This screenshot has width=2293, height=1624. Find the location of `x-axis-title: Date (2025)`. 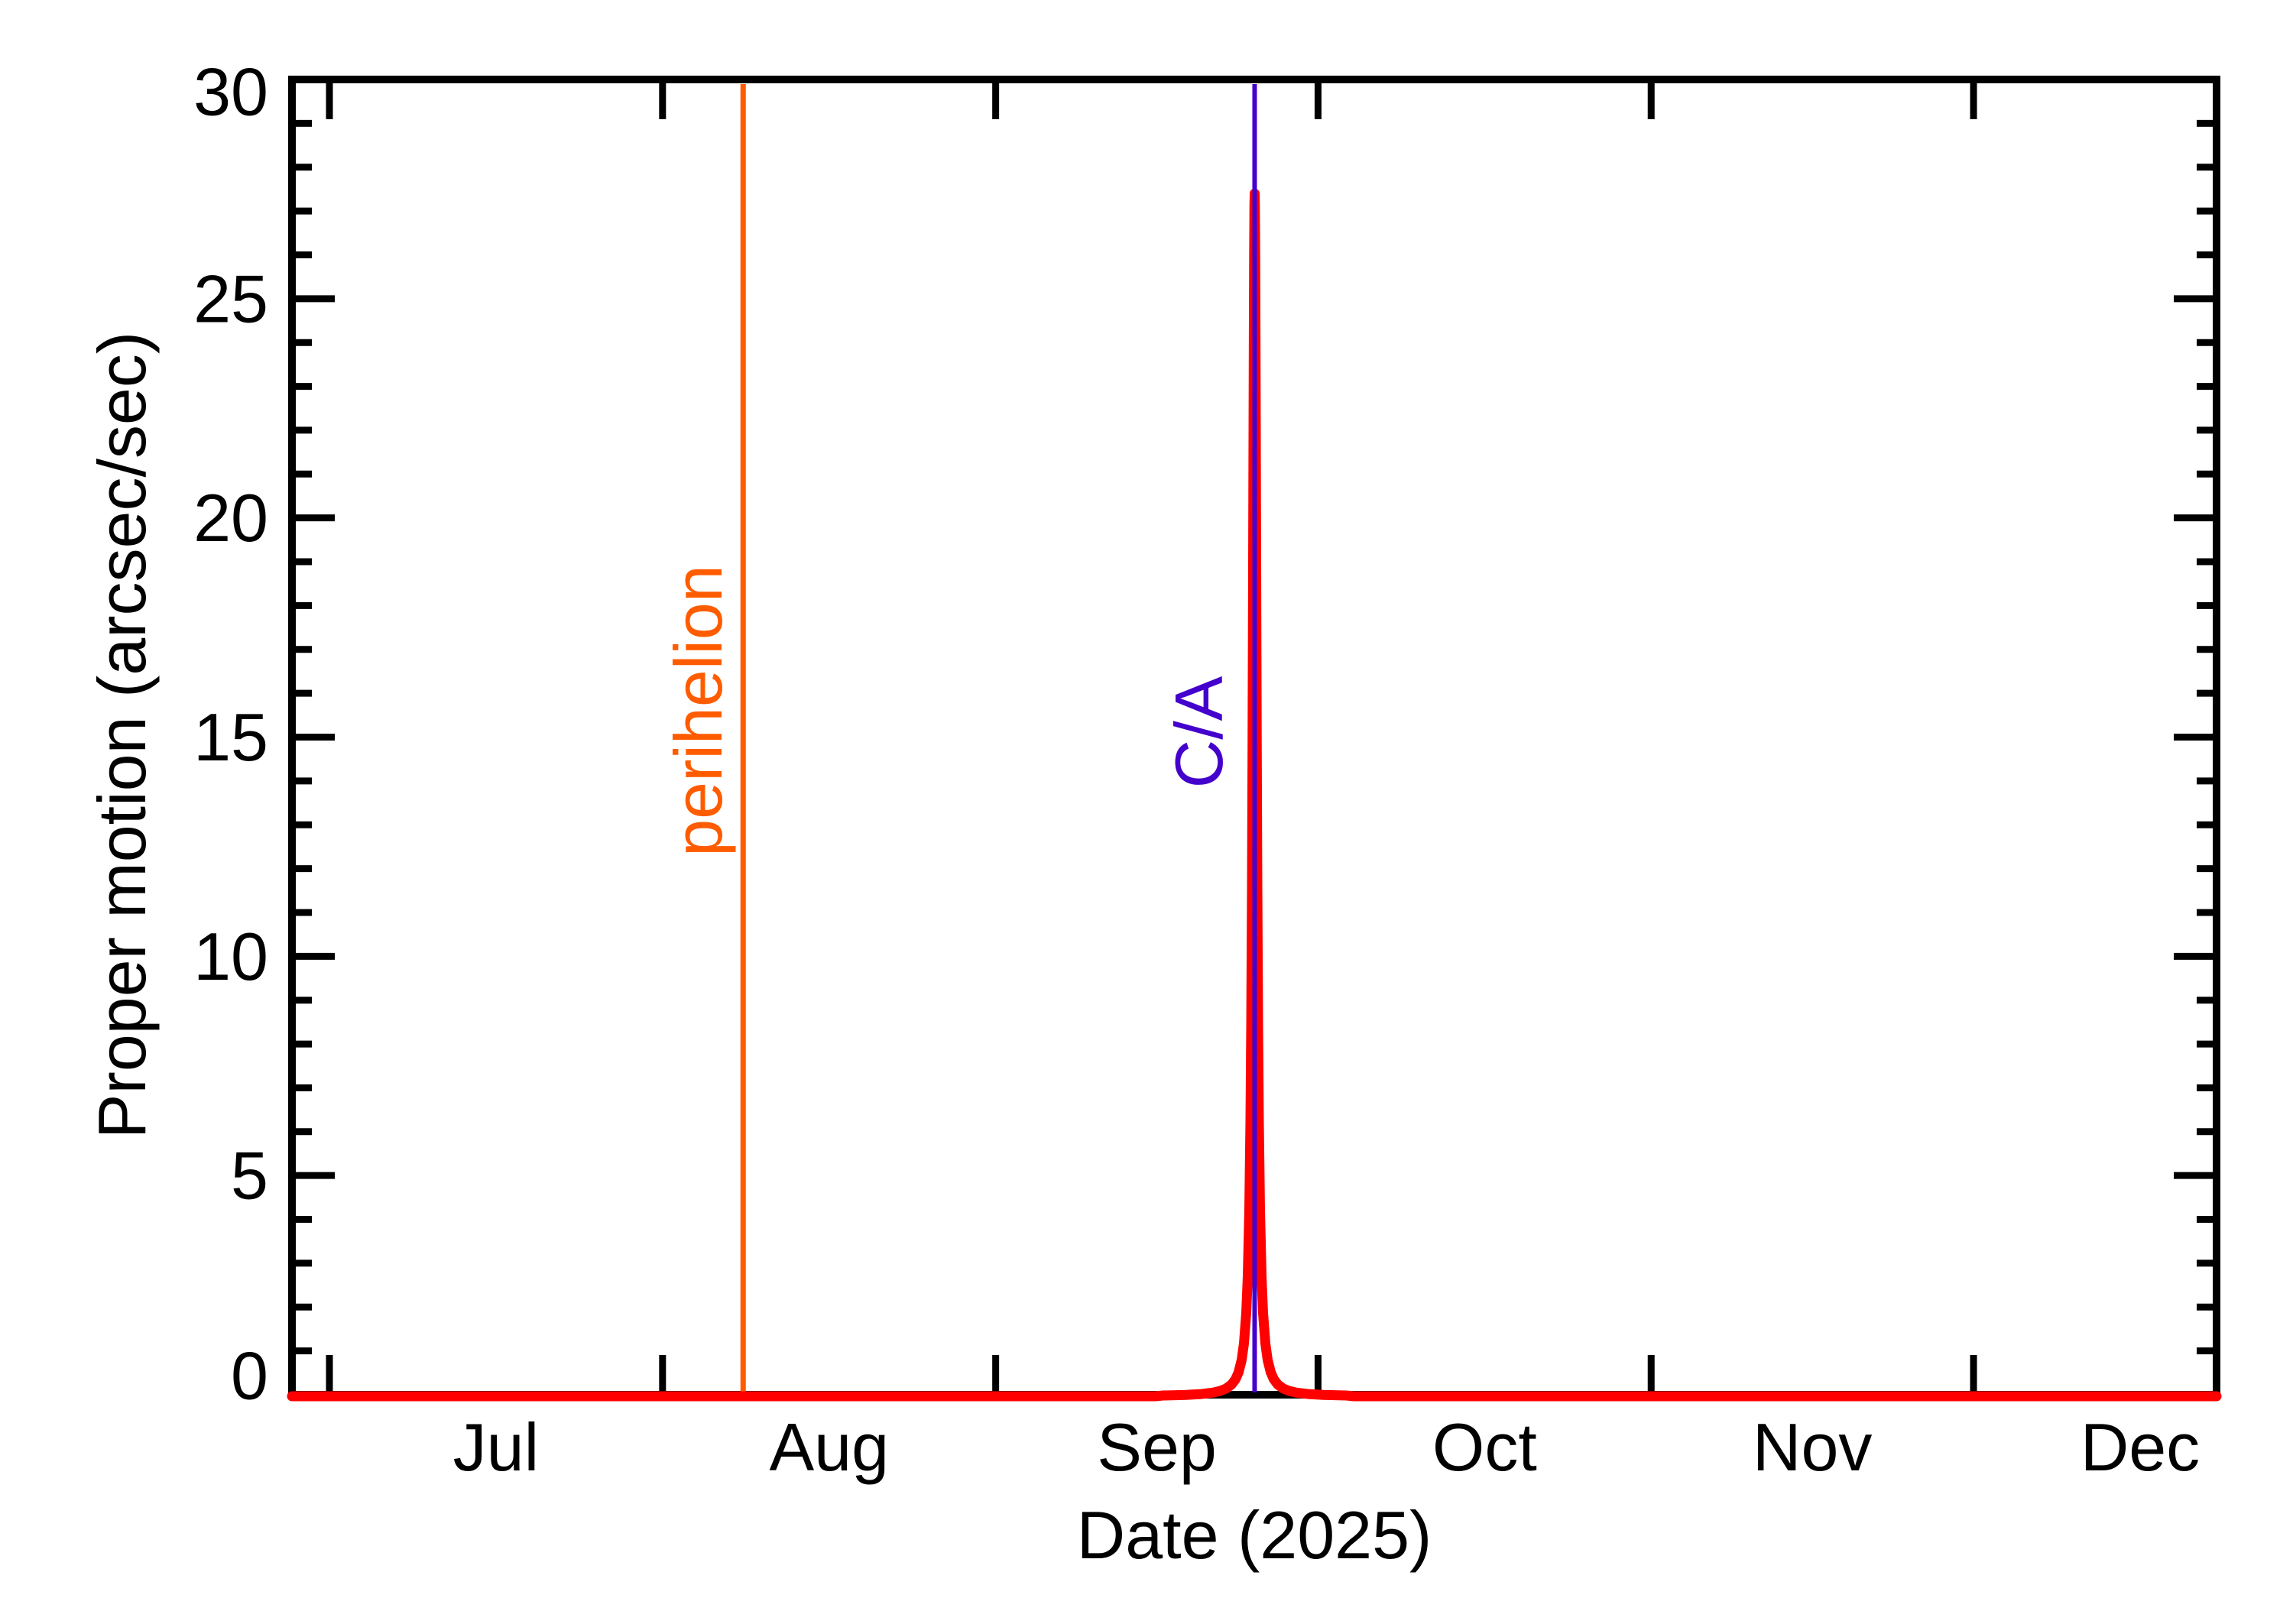

x-axis-title: Date (2025) is located at coordinates (1254, 1535).